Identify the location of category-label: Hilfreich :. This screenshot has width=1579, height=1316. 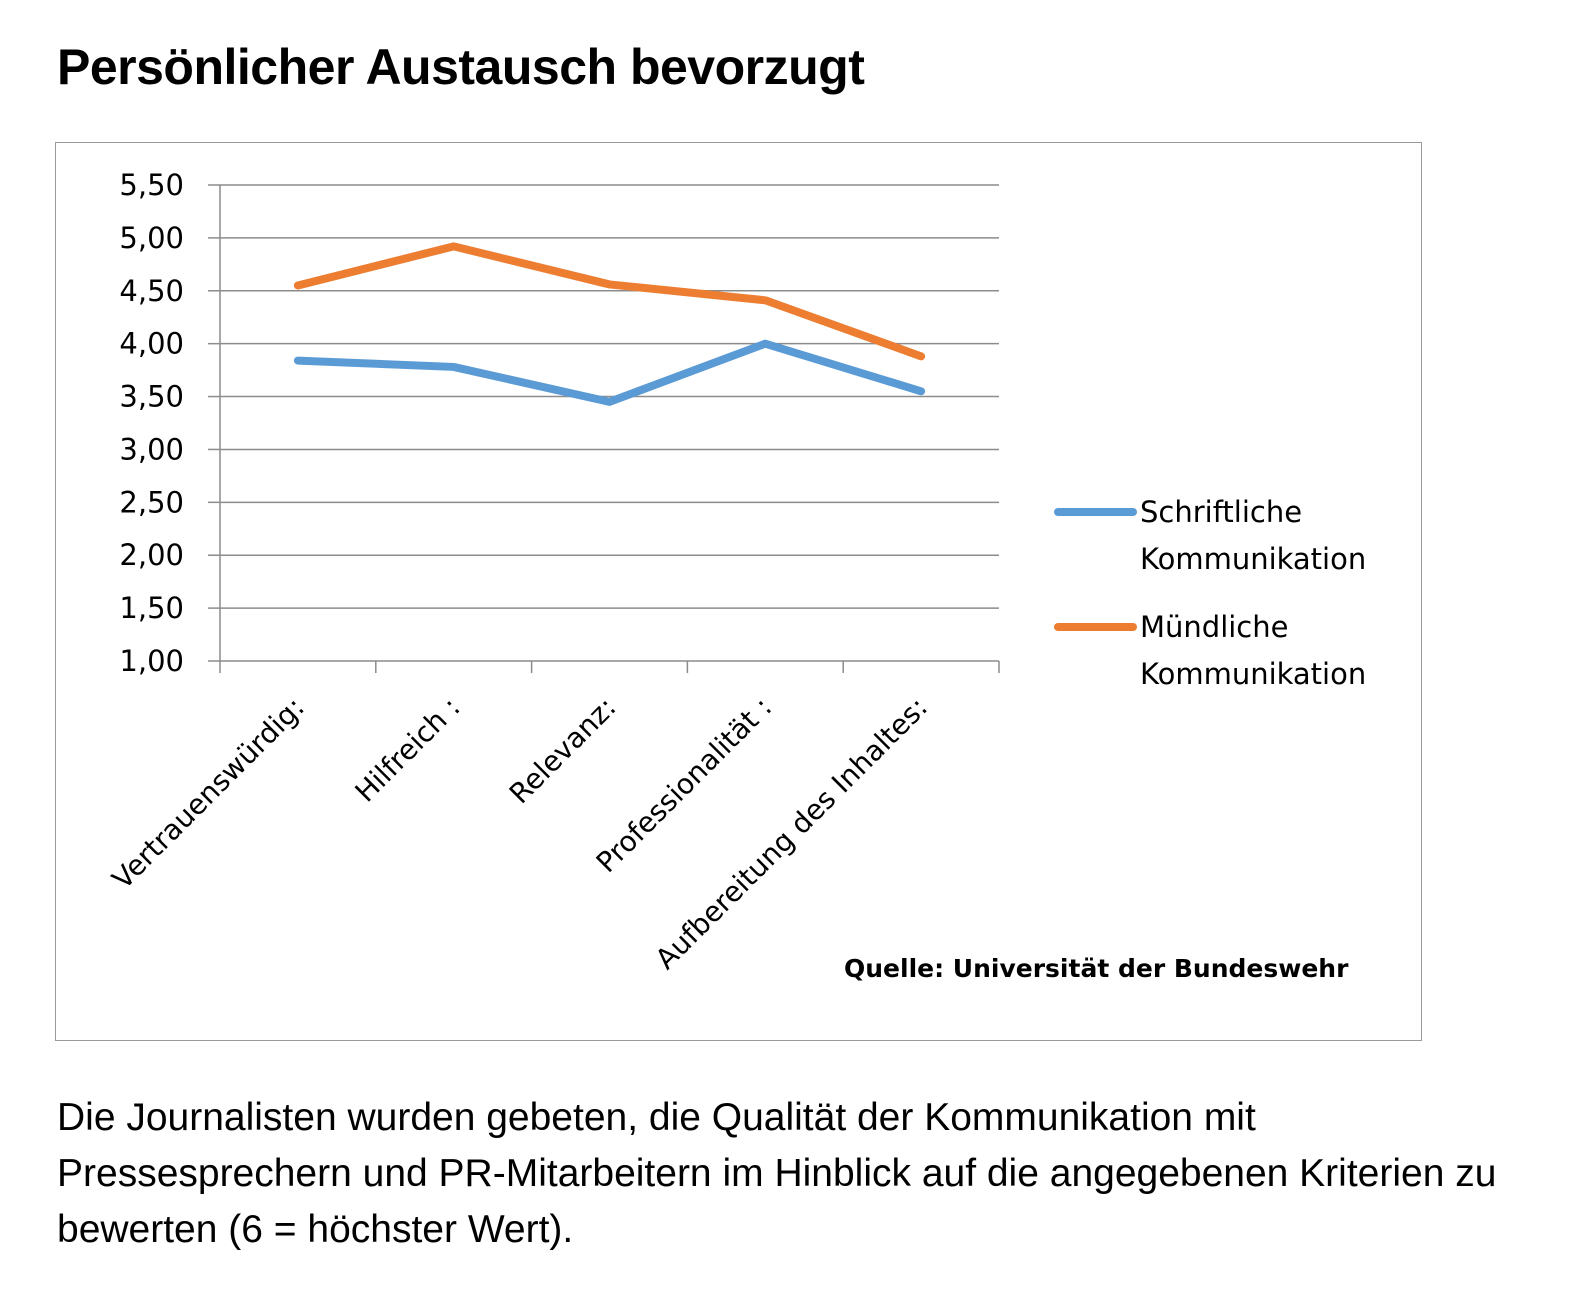
(408, 750).